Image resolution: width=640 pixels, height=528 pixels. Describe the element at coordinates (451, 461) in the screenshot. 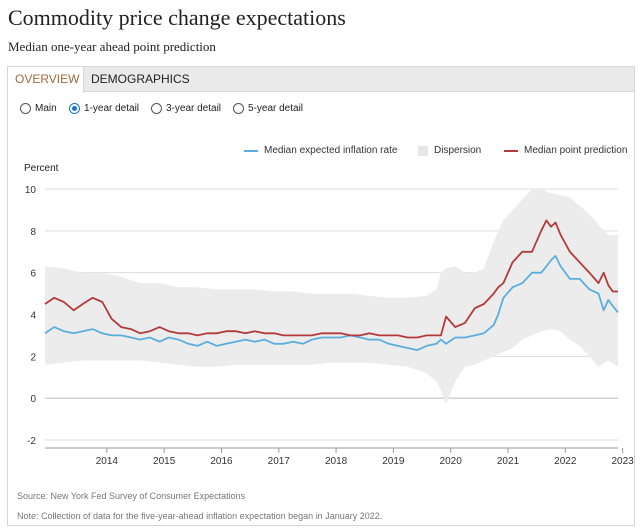

I see `x-tick-label: 2020` at that location.